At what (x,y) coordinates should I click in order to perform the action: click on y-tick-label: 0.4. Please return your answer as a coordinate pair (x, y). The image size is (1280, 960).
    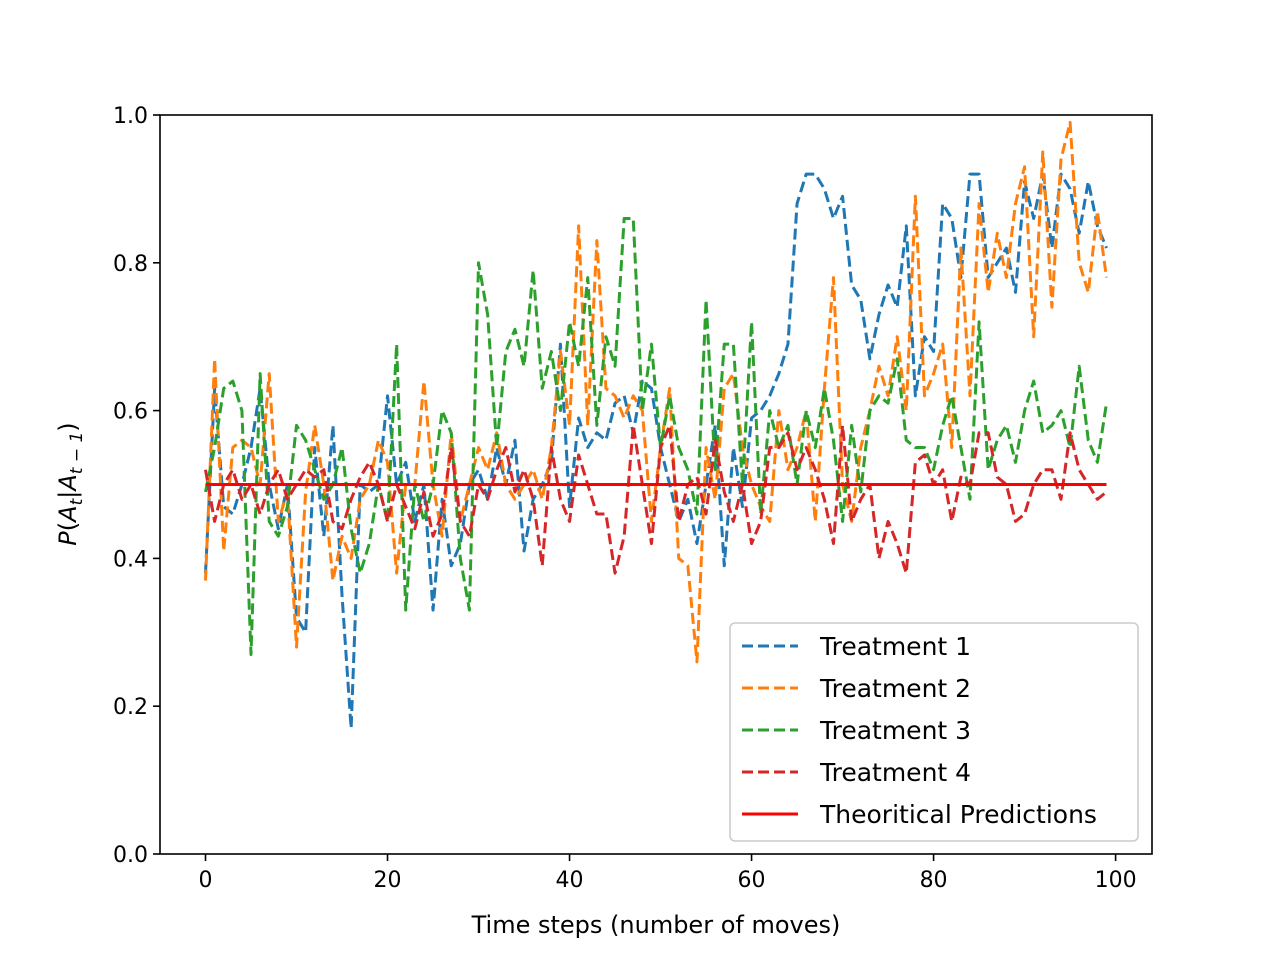
    Looking at the image, I should click on (130, 559).